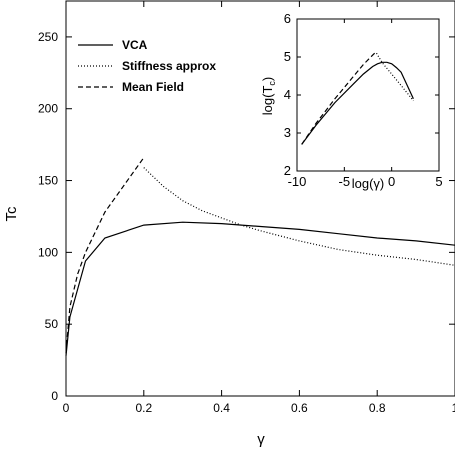 This screenshot has width=455, height=451. What do you see at coordinates (453, 408) in the screenshot?
I see `main-x-tick-label: 1` at bounding box center [453, 408].